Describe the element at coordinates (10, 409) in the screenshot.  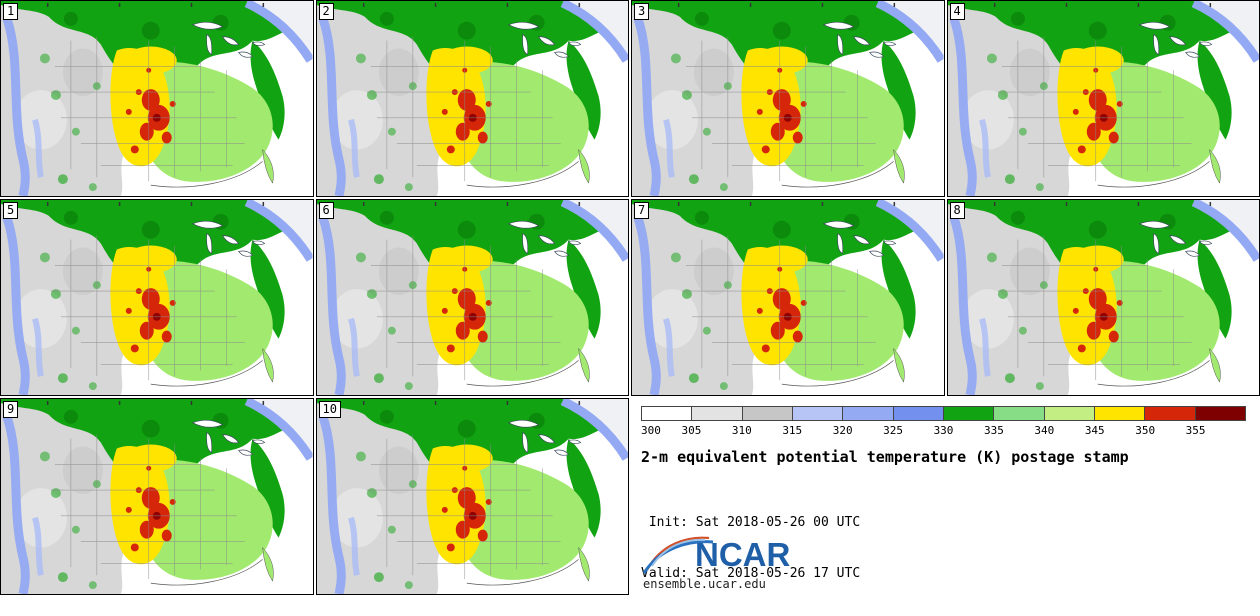
I see `stamp-number: 9` at that location.